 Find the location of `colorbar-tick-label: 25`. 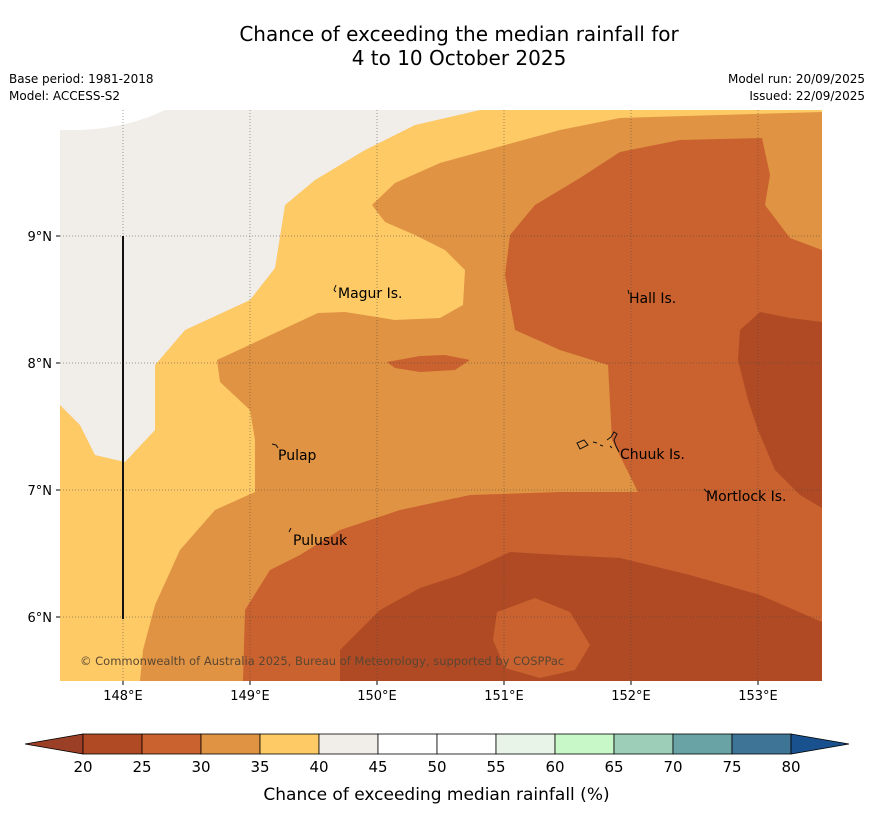

colorbar-tick-label: 25 is located at coordinates (141, 767).